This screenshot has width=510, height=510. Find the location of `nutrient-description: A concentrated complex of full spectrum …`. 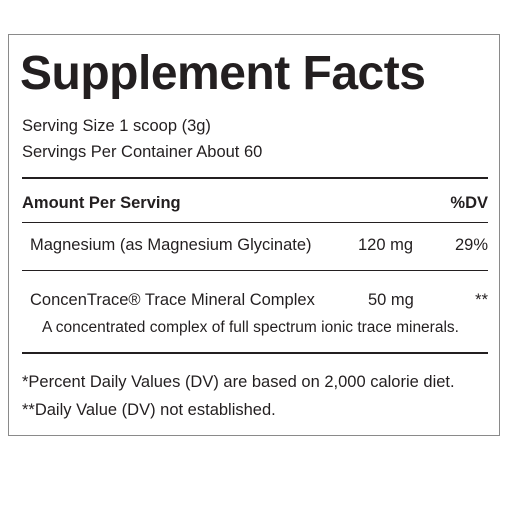

nutrient-description: A concentrated complex of full spectrum … is located at coordinates (250, 327).